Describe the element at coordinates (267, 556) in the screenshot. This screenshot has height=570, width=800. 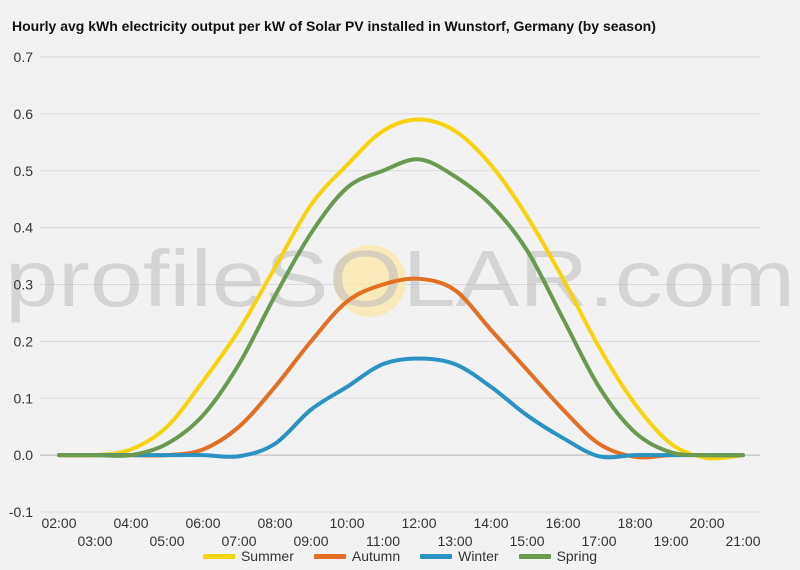
I see `legend-label: Summer` at that location.